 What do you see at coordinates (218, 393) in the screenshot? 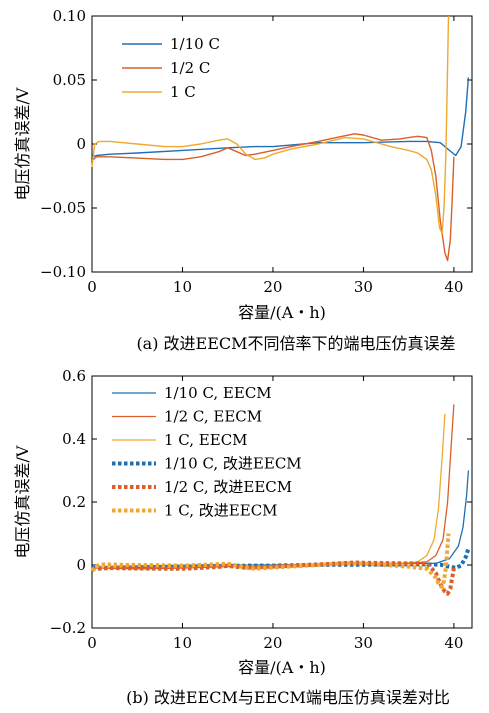
I see `legend-label: 1/10 C, EECM` at bounding box center [218, 393].